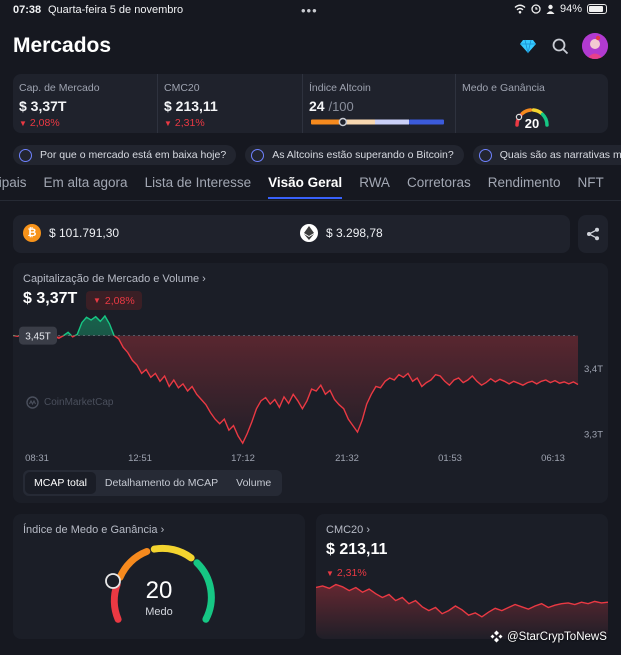  Describe the element at coordinates (546, 155) in the screenshot. I see `pill-question-3: Quais são as narrativas mais` at that location.